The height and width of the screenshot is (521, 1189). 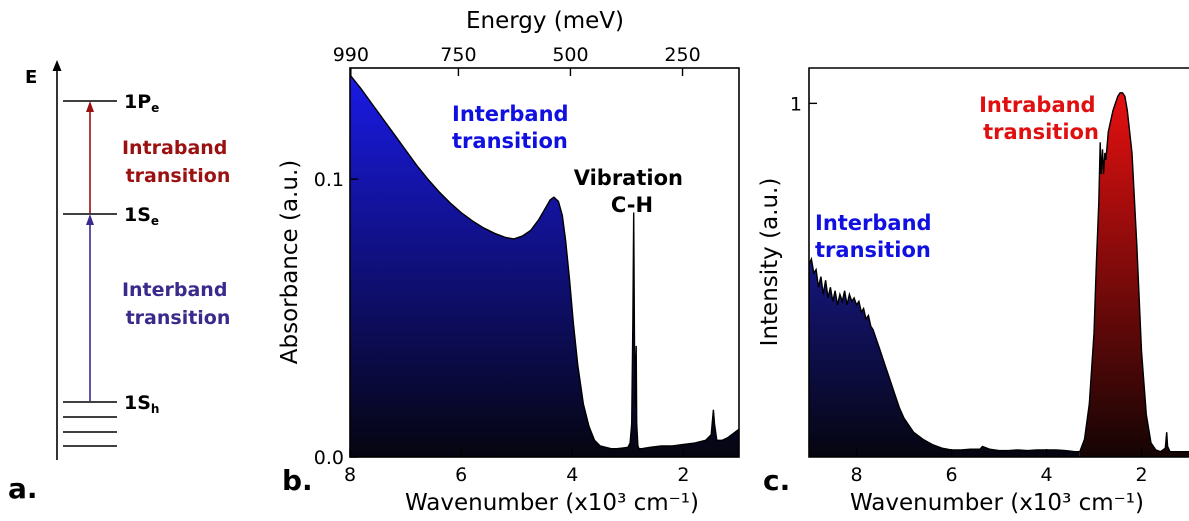 I want to click on intraband-area-c, so click(x=1134, y=274).